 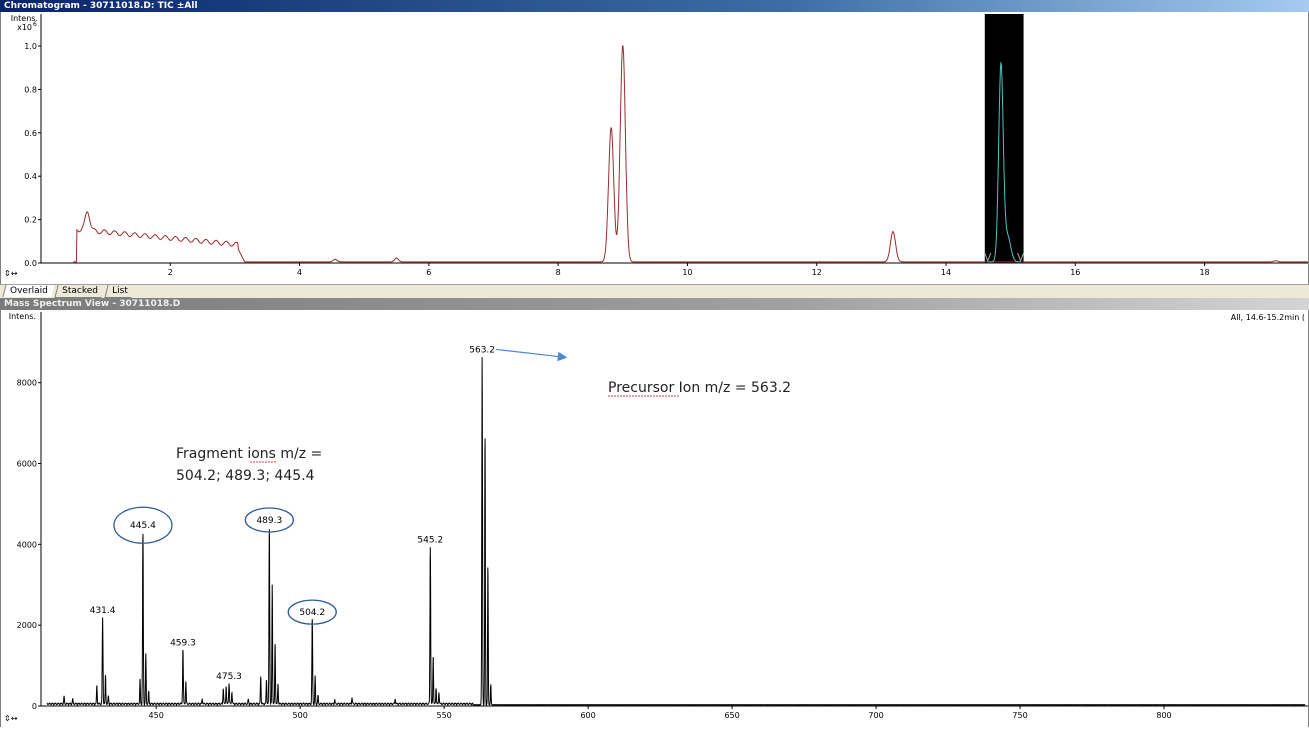 I want to click on ms-x-tick-label: 550, so click(x=443, y=715).